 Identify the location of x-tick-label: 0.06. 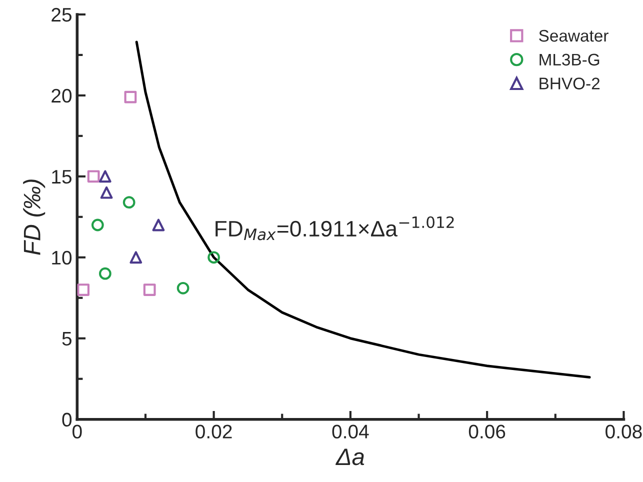
(487, 431).